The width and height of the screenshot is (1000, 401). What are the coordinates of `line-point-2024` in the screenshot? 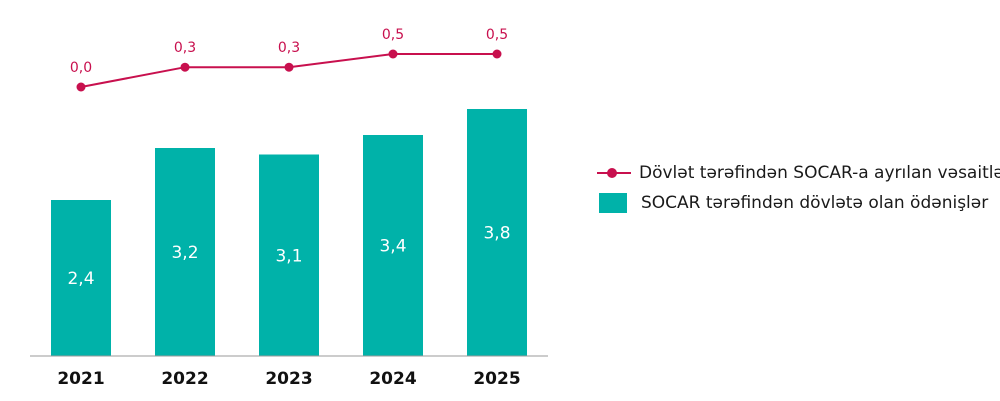 It's located at (393, 54).